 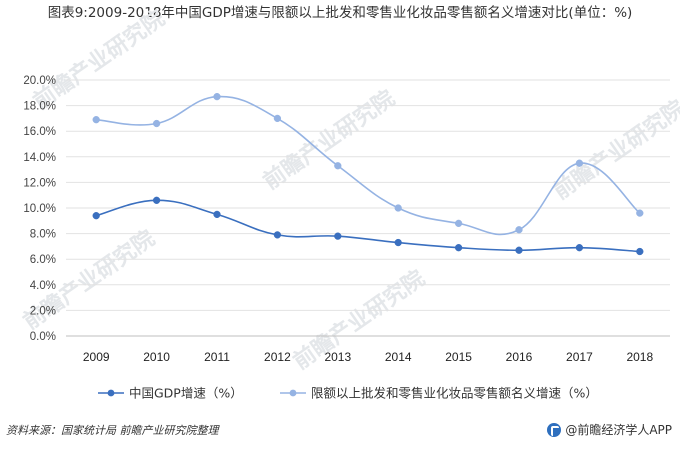 I want to click on y-tick-label: 6.0%, so click(x=43, y=260).